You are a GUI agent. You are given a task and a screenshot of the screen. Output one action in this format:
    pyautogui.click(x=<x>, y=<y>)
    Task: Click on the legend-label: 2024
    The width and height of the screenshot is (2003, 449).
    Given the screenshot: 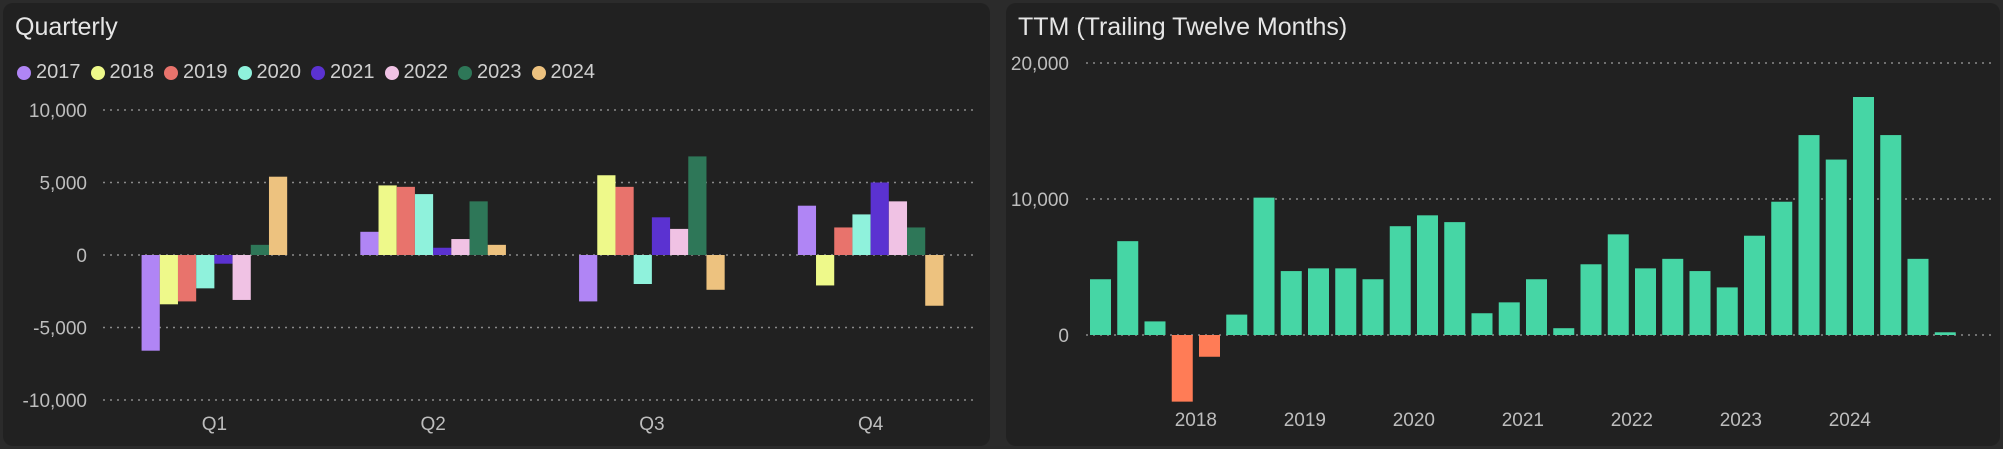 What is the action you would take?
    pyautogui.click(x=573, y=72)
    